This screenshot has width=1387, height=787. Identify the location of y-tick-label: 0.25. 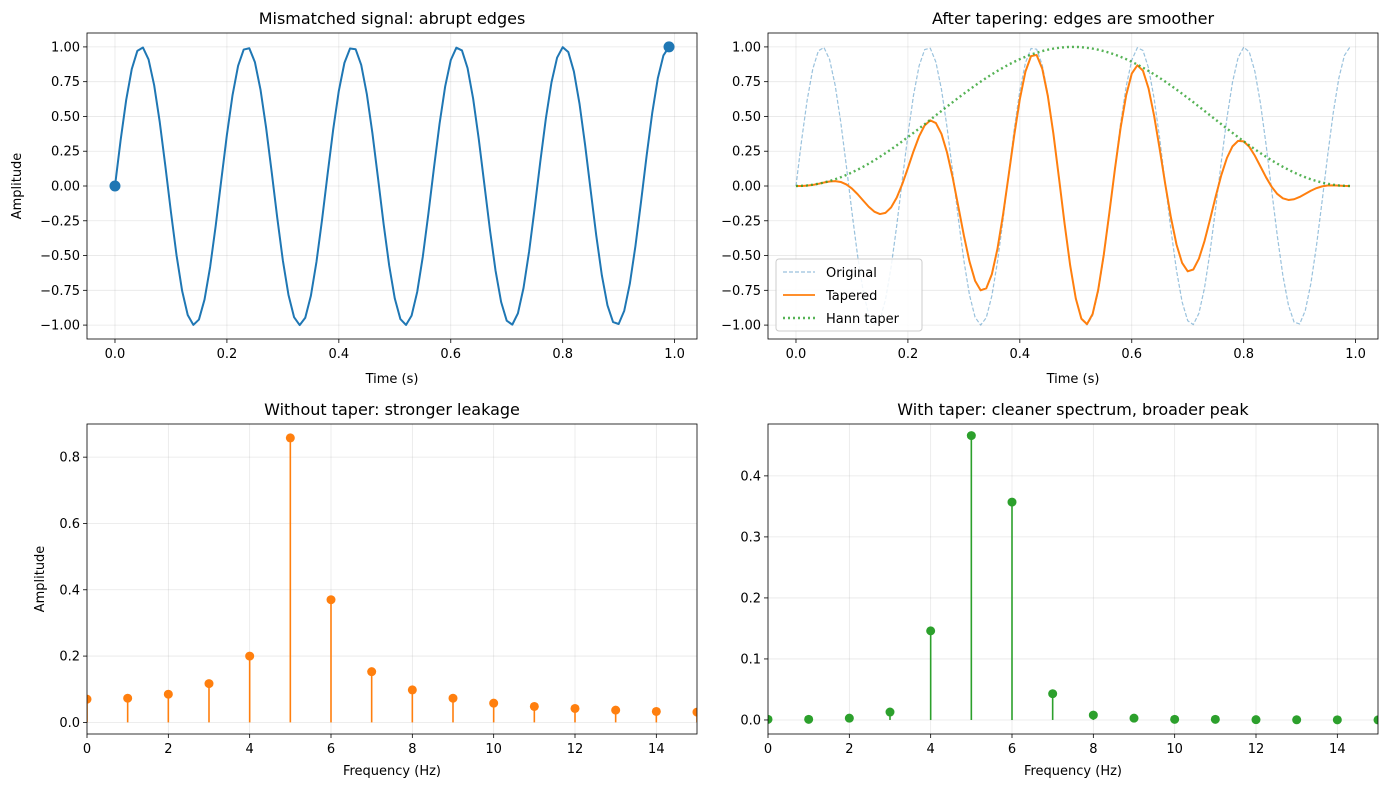
(65, 152).